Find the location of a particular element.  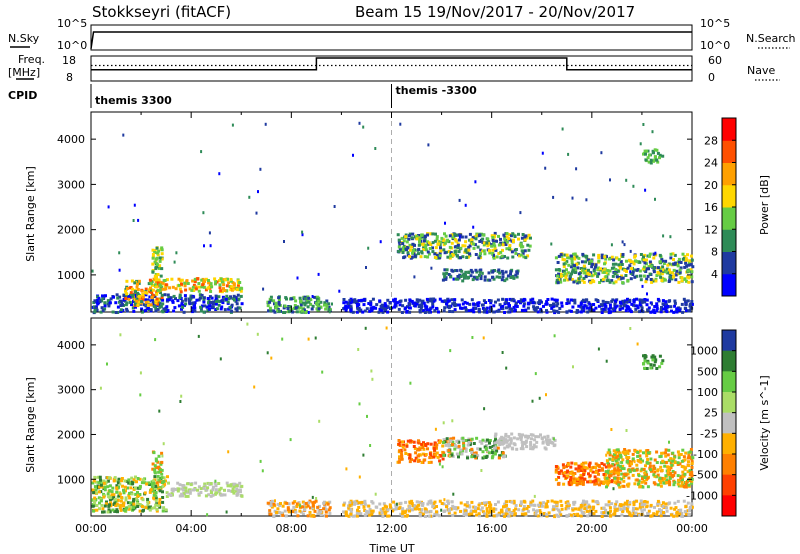

velocity-colorbar-tick-label: -1000 is located at coordinates (702, 495).